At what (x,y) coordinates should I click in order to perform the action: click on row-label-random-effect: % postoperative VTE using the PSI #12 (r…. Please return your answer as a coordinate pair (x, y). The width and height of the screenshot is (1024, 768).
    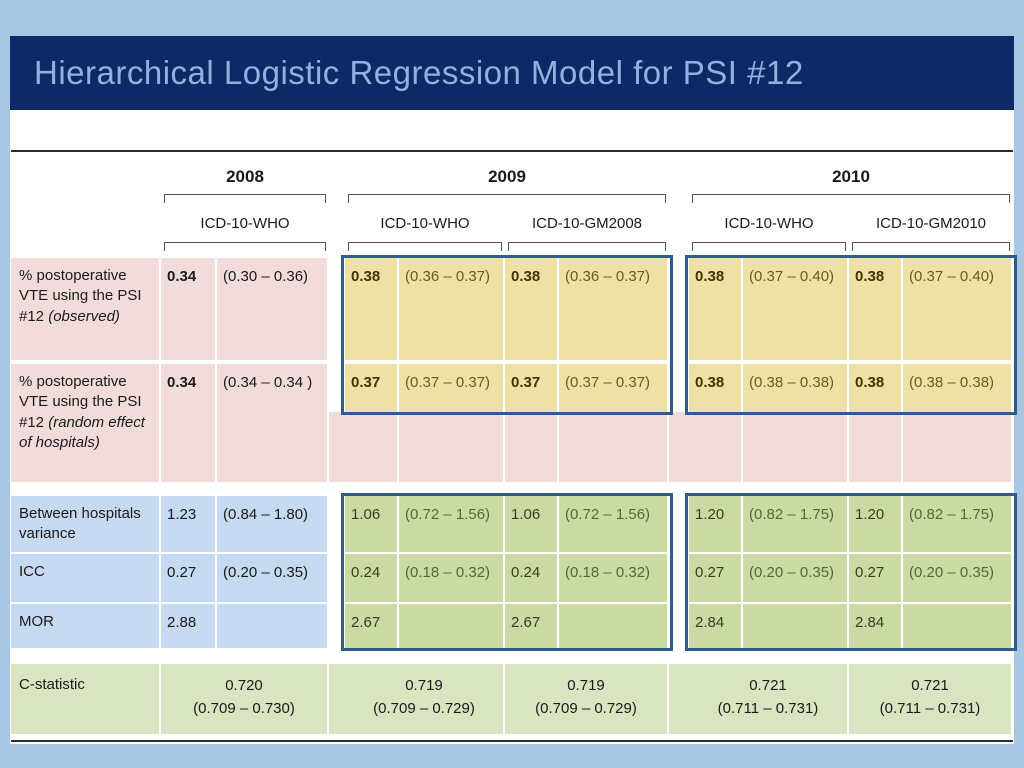
    Looking at the image, I should click on (86, 423).